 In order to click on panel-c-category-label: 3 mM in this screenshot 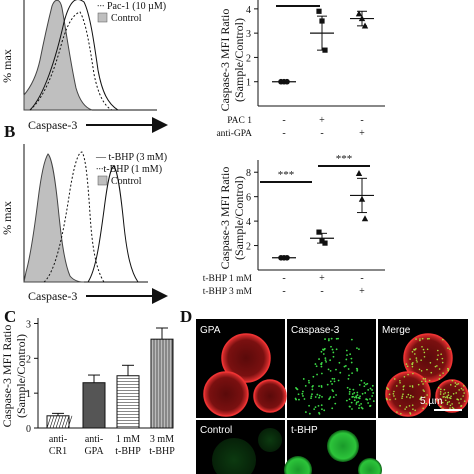, I will do `click(162, 439)`.